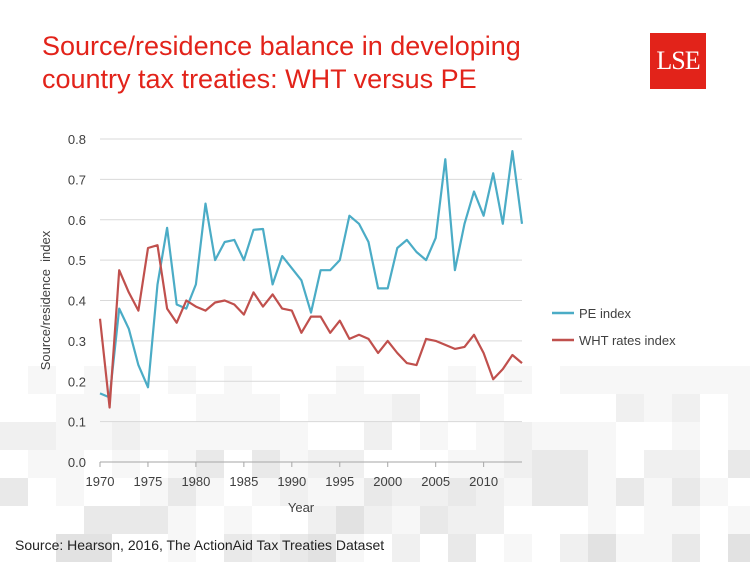 The height and width of the screenshot is (562, 750). What do you see at coordinates (435, 481) in the screenshot?
I see `x-tick-label: 2005` at bounding box center [435, 481].